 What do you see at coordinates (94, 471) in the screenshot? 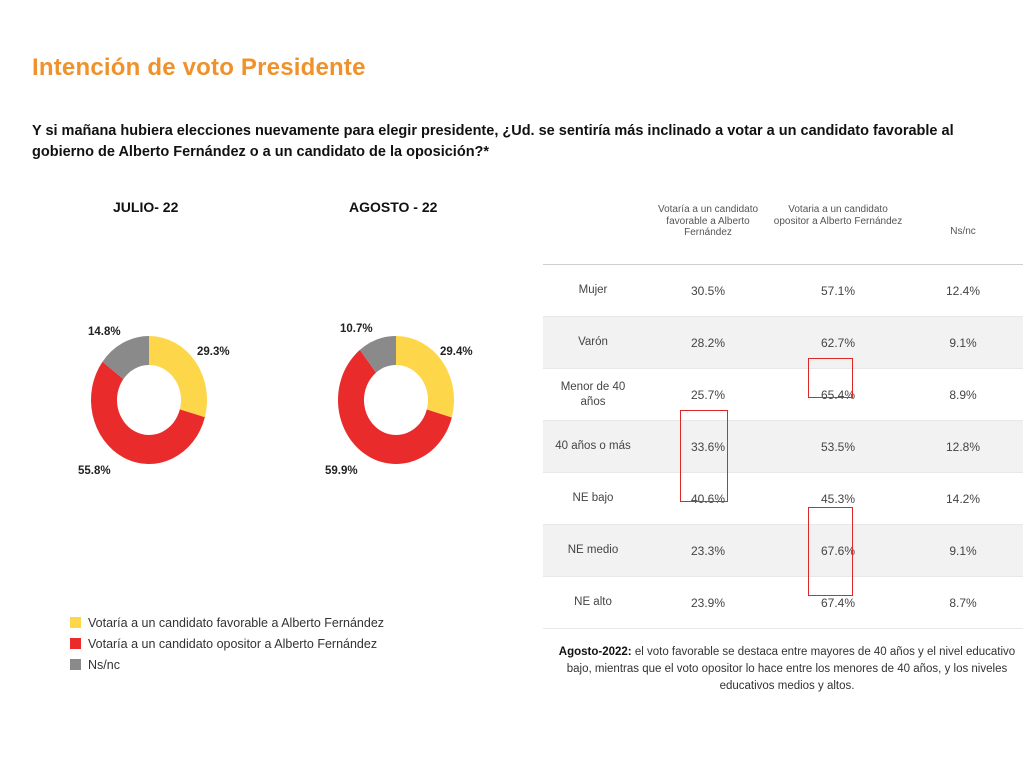
I see `donut-julio-opositor-label: 55.8%` at bounding box center [94, 471].